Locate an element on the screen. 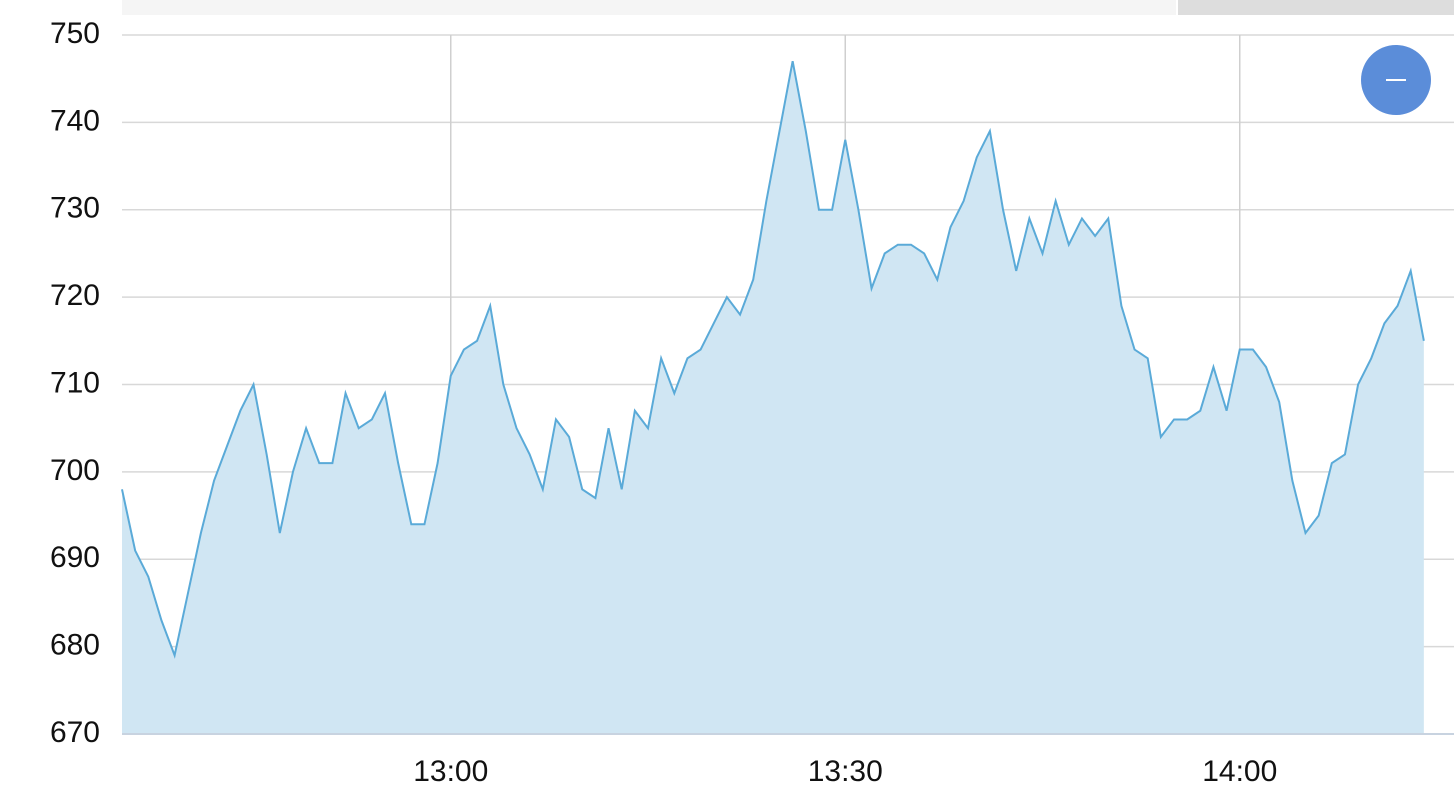 Image resolution: width=1454 pixels, height=811 pixels. y-tick-label: 680 is located at coordinates (75, 645).